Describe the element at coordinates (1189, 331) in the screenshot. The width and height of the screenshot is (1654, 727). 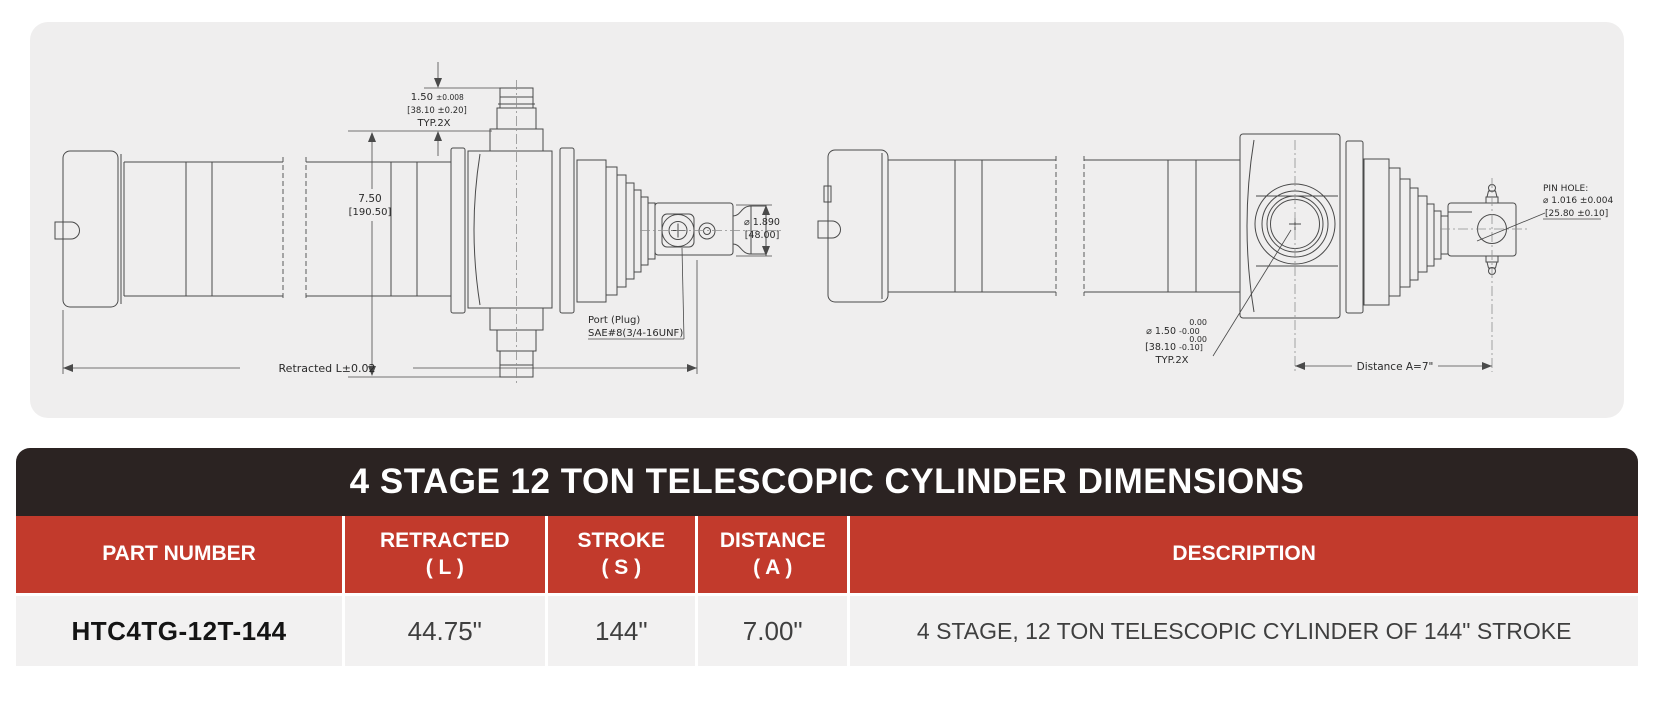
I see `port-dia-tol-bot: -0.00` at that location.